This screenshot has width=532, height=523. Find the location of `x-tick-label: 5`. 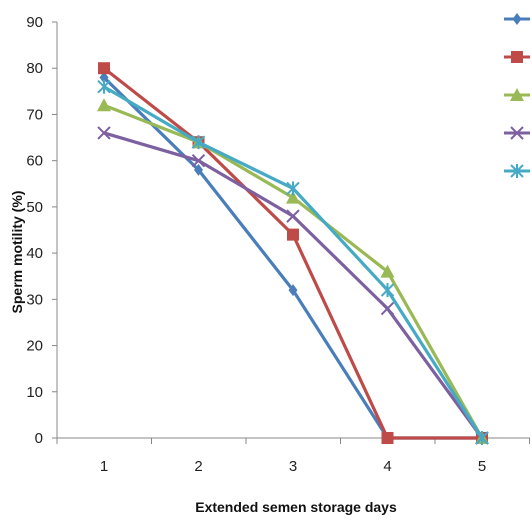

x-tick-label: 5 is located at coordinates (482, 466).